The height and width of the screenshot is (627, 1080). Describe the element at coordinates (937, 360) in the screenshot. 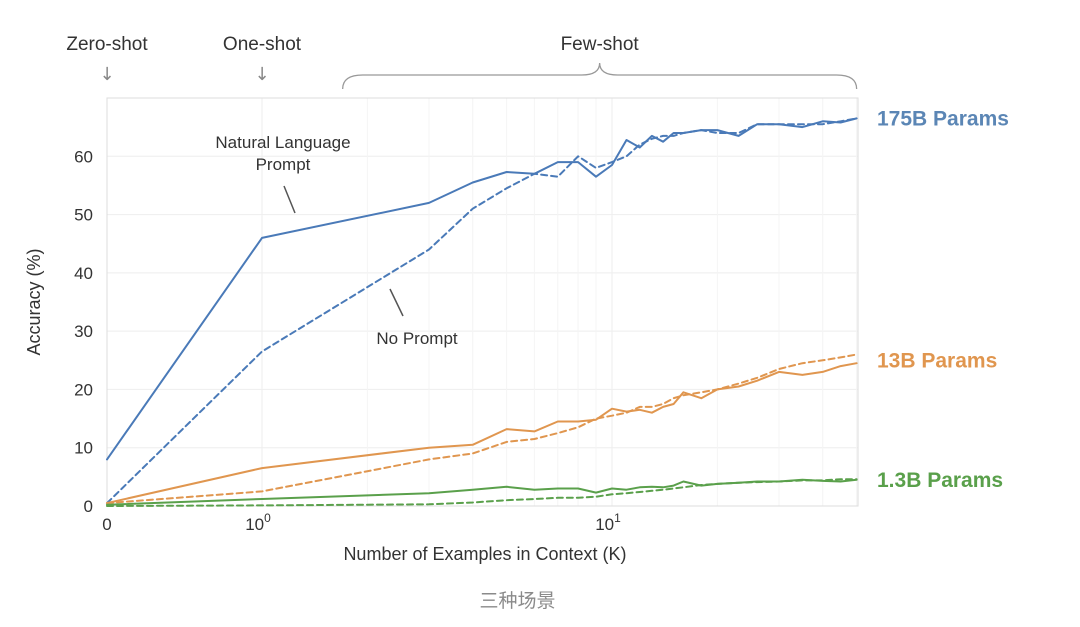

I see `series-end-label: 13B Params` at that location.